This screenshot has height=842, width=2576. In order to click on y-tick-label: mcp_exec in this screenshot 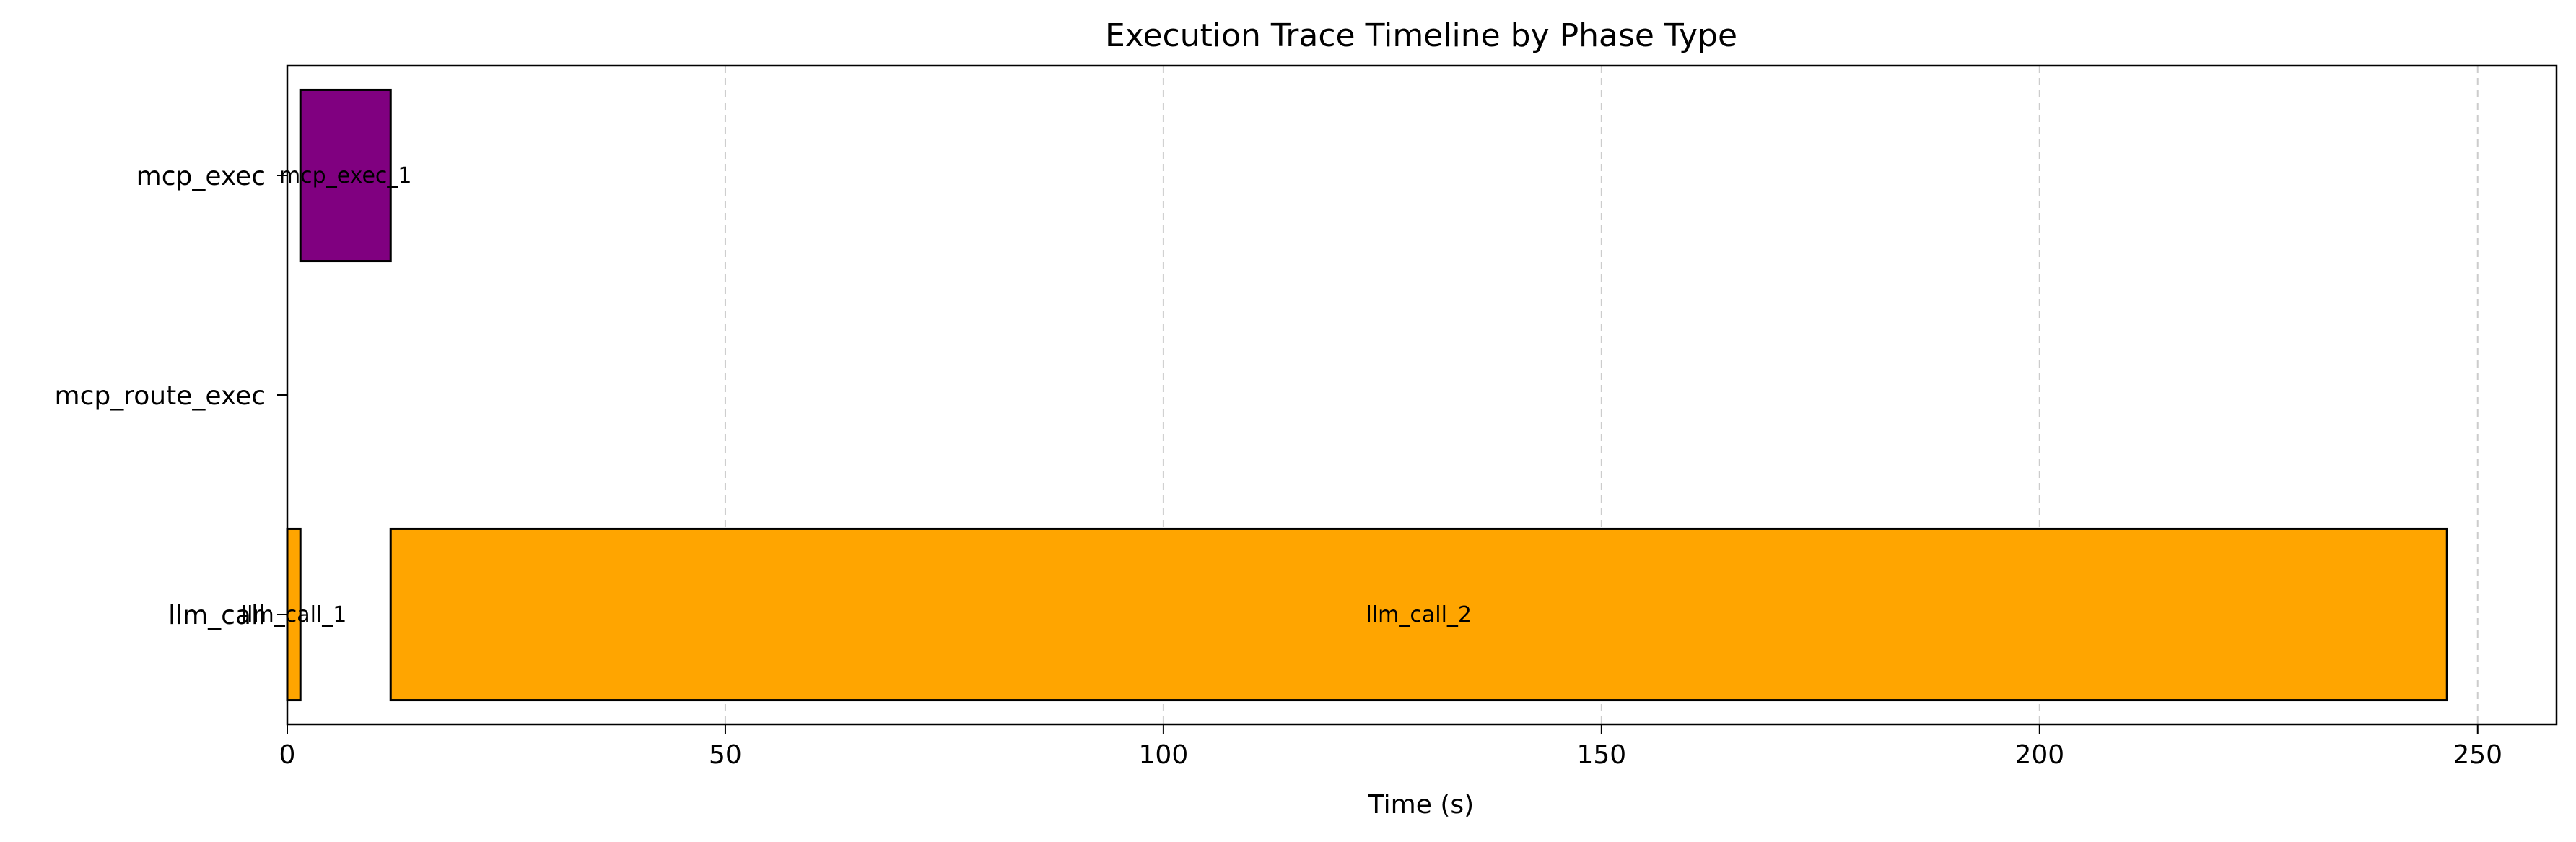, I will do `click(201, 176)`.